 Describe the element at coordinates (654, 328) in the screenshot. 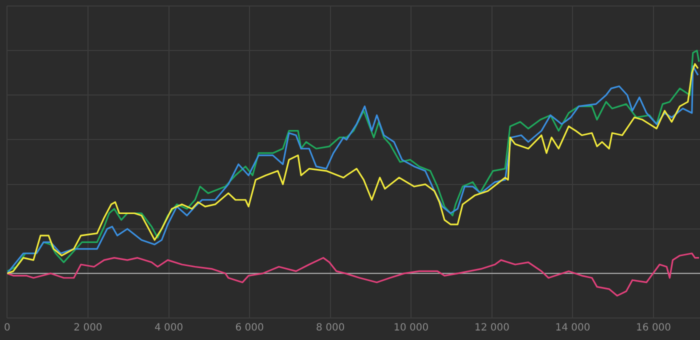

I see `x-tick-label: 16 000` at that location.